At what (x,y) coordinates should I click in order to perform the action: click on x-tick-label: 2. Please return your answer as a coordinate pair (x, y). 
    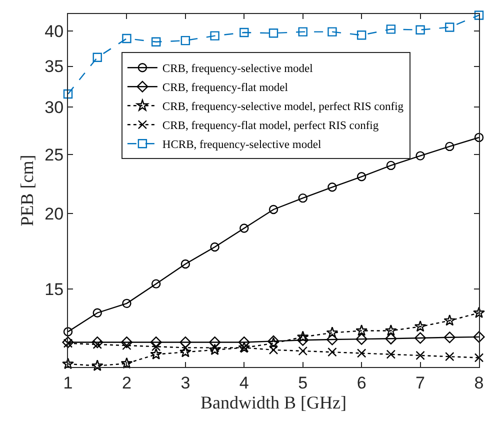
    Looking at the image, I should click on (127, 382).